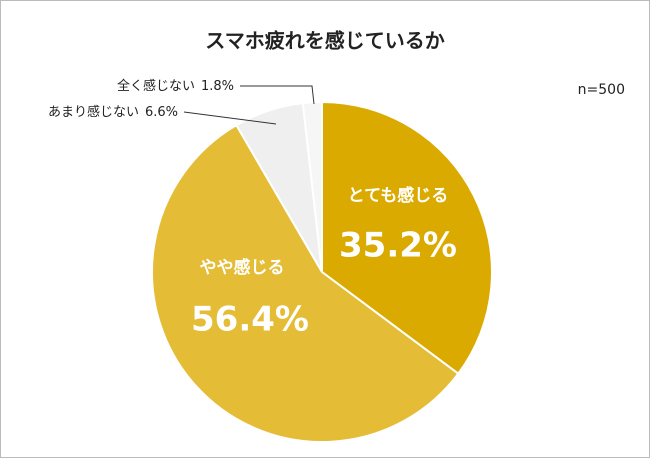 The image size is (650, 458). Describe the element at coordinates (93, 112) in the screenshot. I see `slice-label: あまり感じない` at that location.